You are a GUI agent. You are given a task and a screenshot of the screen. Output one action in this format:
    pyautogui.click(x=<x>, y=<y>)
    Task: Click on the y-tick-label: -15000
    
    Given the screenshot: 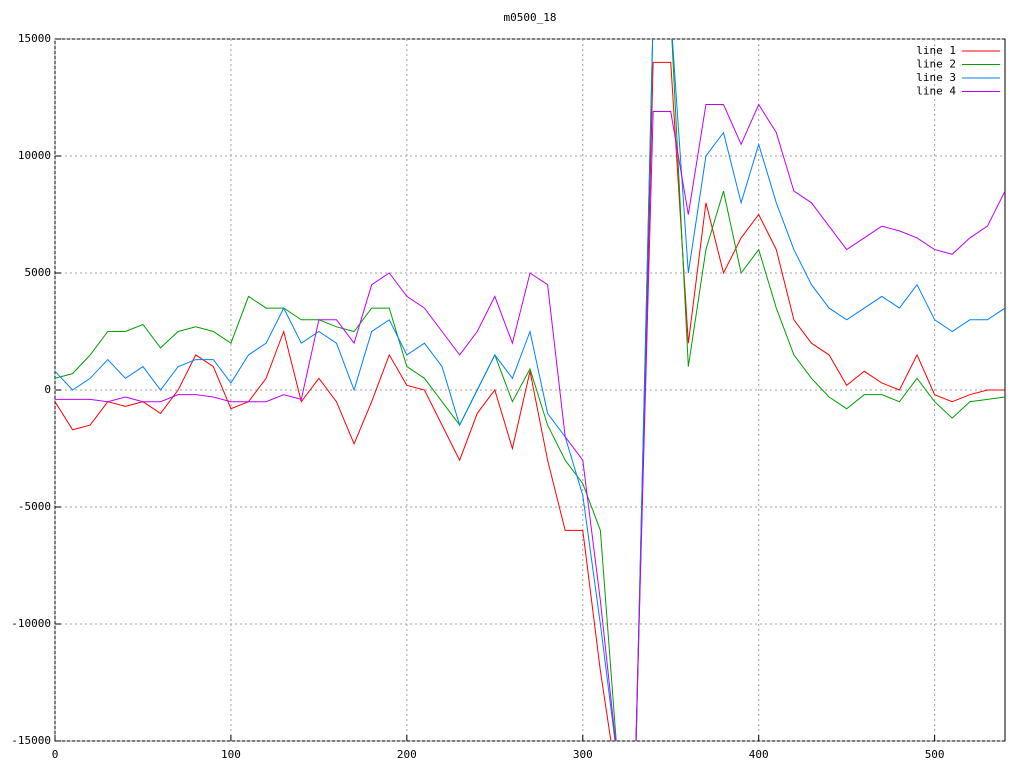 What is the action you would take?
    pyautogui.click(x=31, y=740)
    